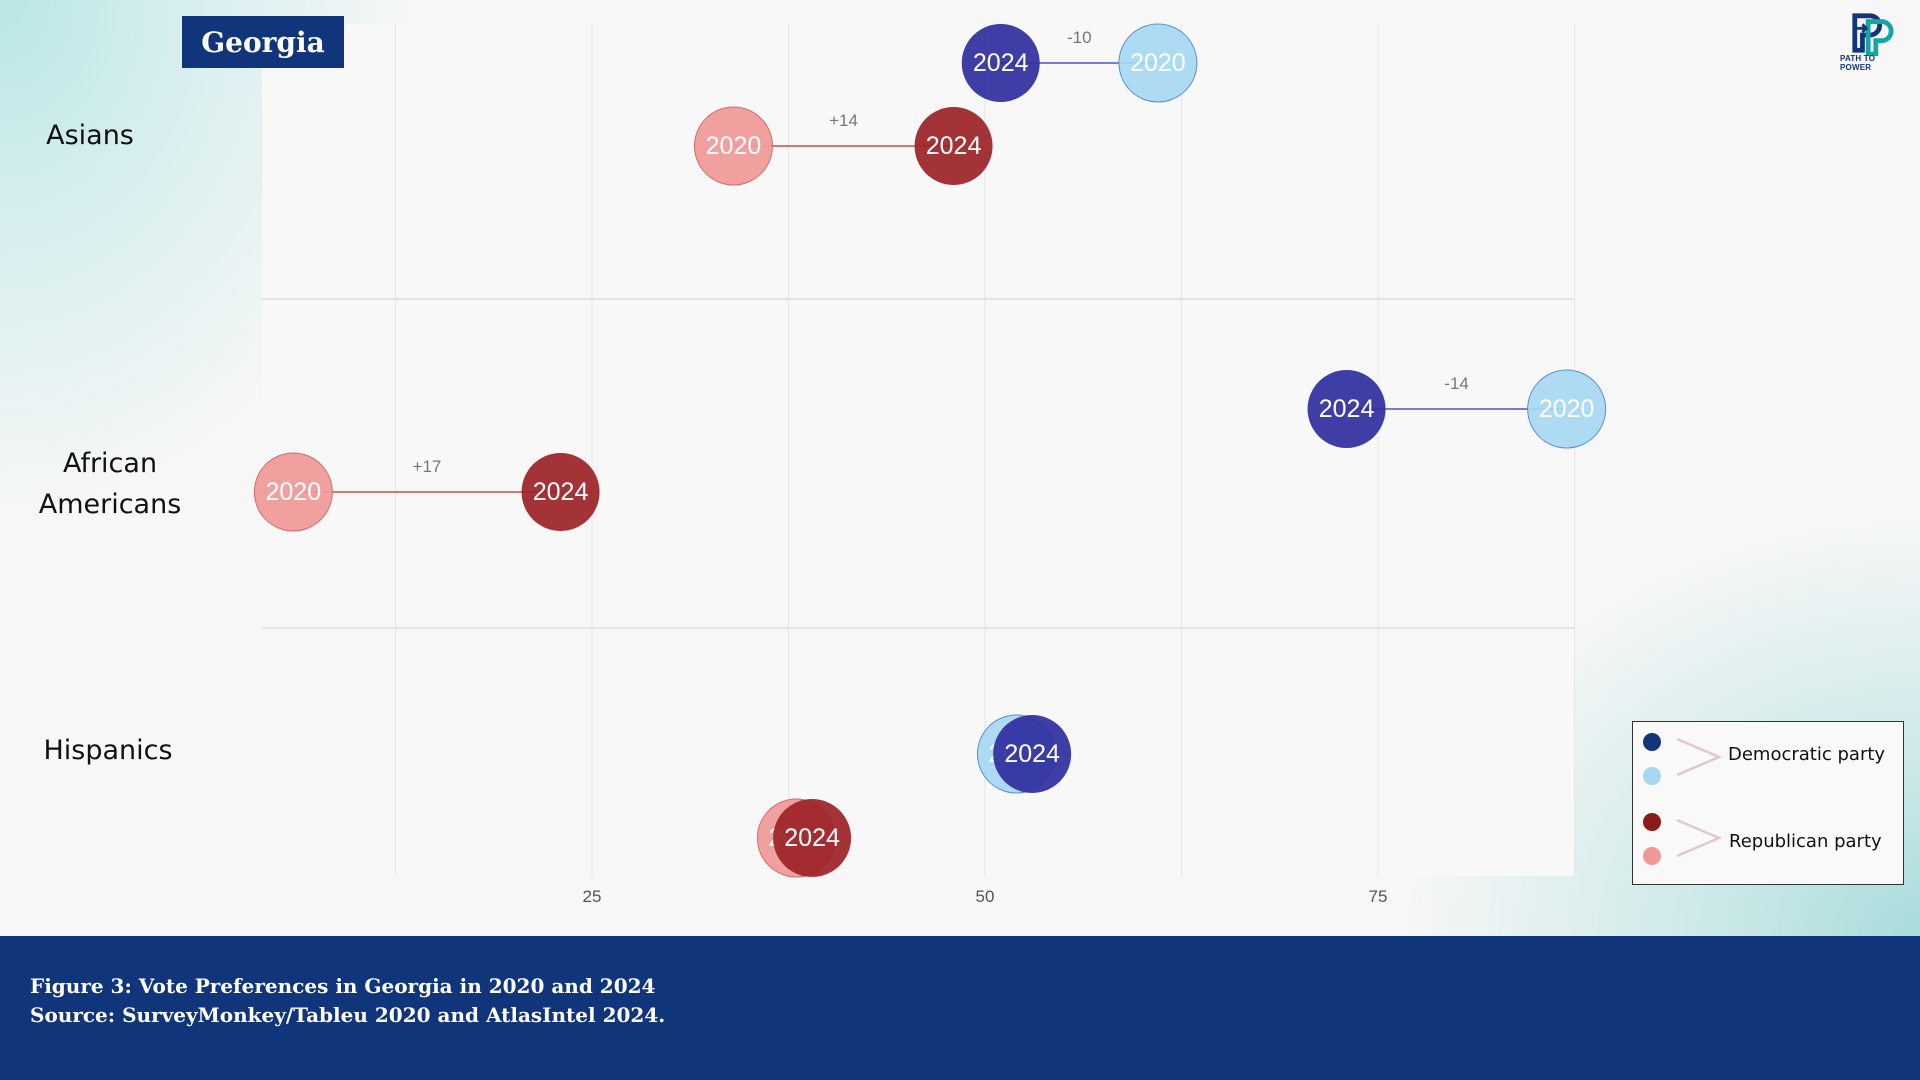 The width and height of the screenshot is (1920, 1080). I want to click on g1-dem-2020-dot, so click(1567, 409).